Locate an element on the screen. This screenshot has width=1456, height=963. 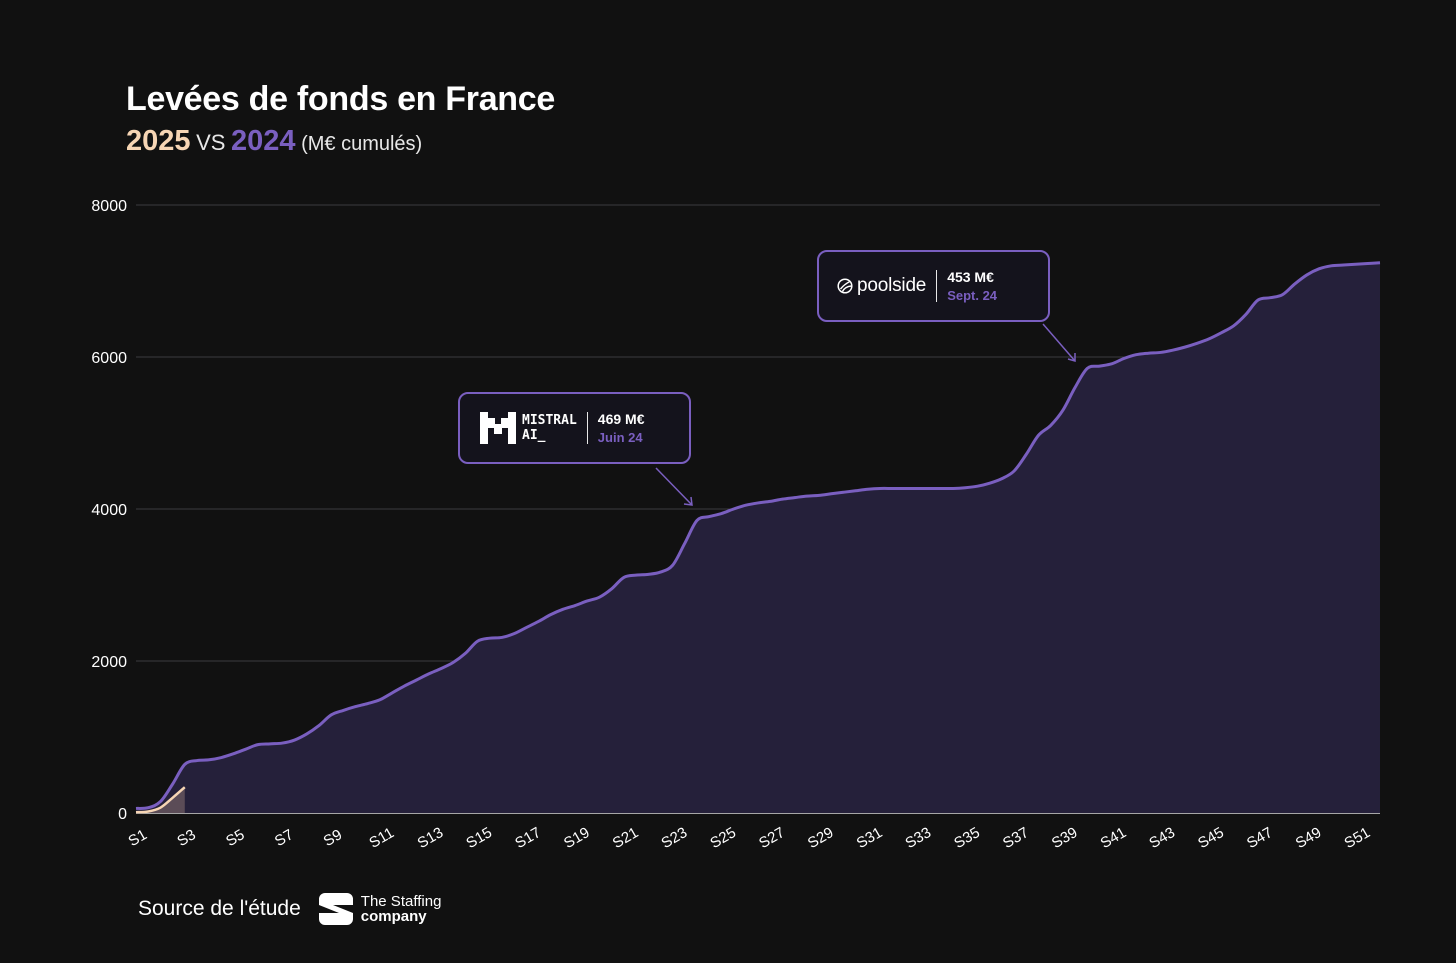
x-tick-label: S15 is located at coordinates (479, 838).